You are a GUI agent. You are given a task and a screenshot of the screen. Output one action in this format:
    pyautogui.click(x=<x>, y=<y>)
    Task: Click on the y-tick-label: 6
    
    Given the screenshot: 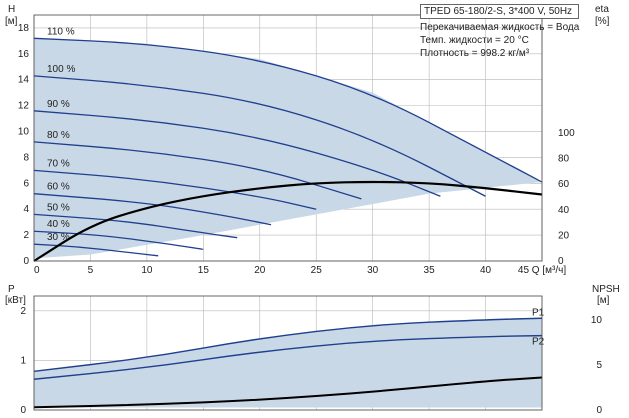 What is the action you would take?
    pyautogui.click(x=26, y=183)
    